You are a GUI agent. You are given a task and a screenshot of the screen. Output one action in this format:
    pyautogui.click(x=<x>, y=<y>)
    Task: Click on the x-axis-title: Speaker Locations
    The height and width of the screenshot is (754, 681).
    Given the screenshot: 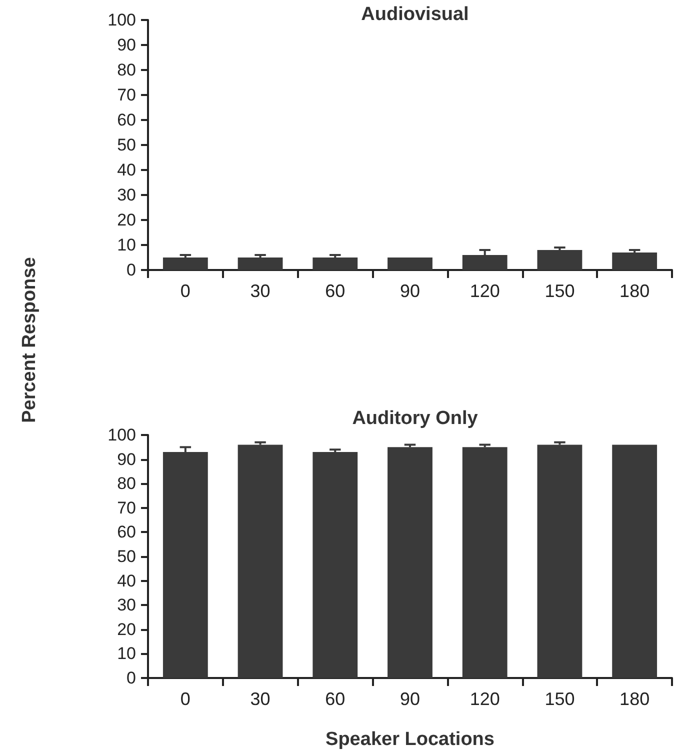 What is the action you would take?
    pyautogui.click(x=410, y=739)
    